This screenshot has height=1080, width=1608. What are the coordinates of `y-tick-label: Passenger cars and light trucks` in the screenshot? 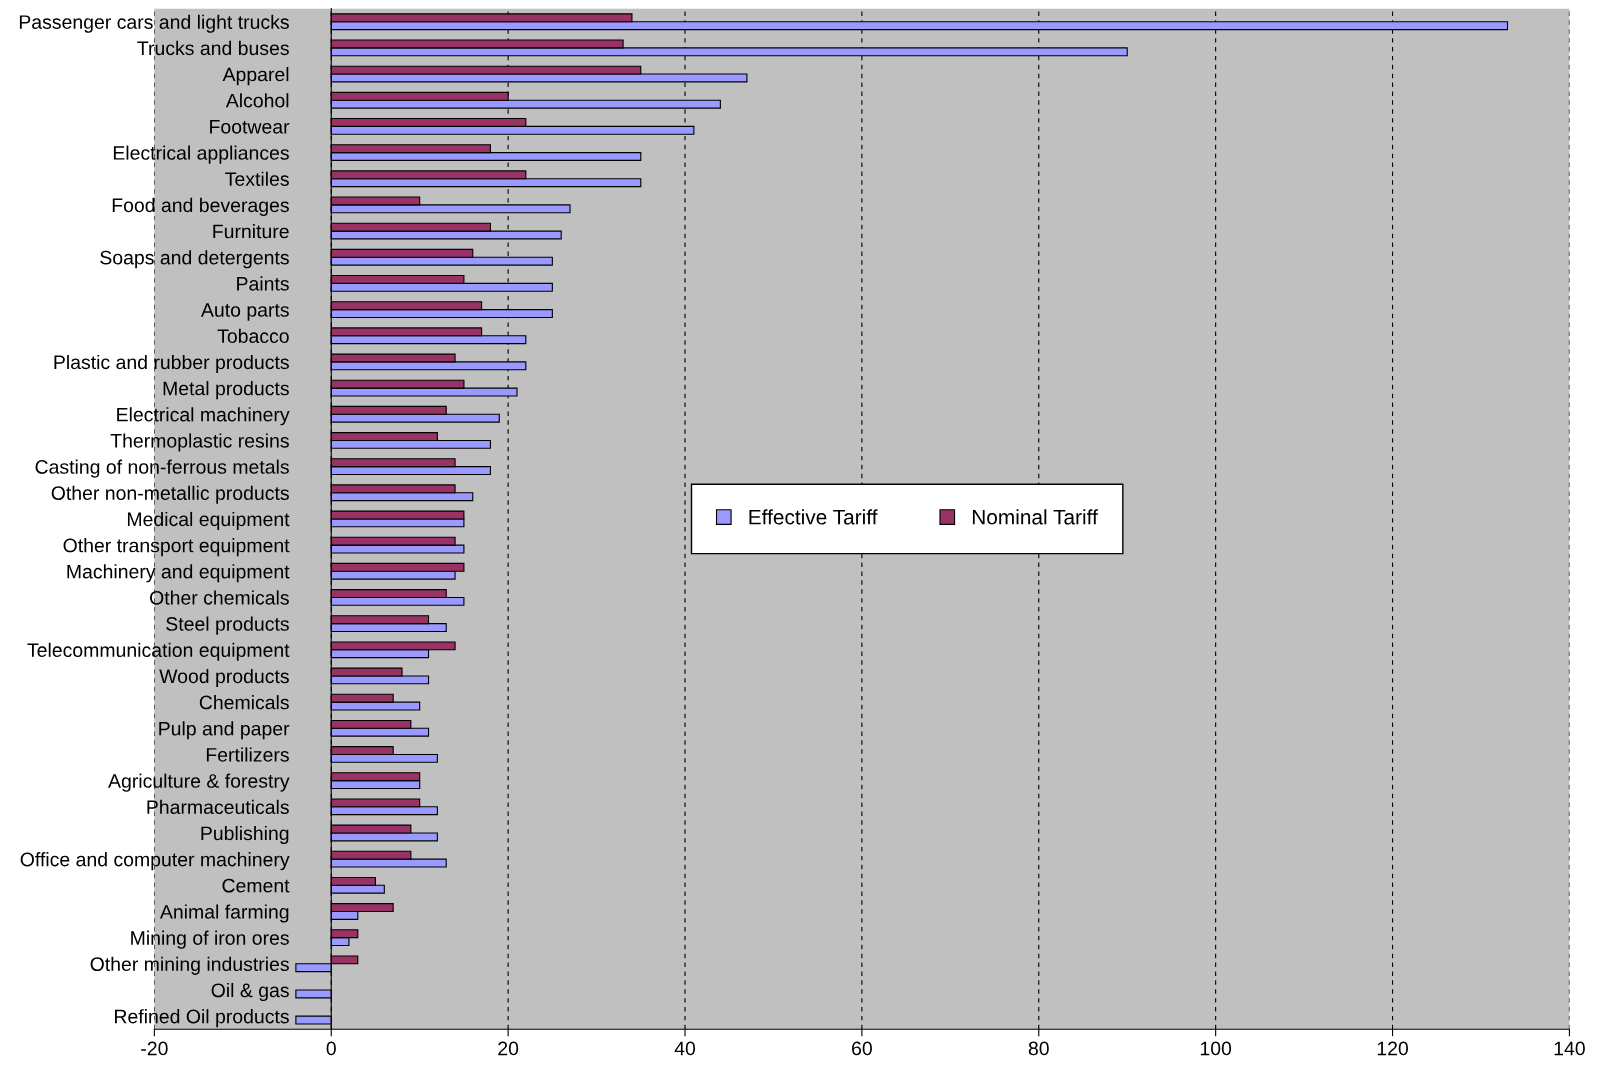 It's located at (154, 23).